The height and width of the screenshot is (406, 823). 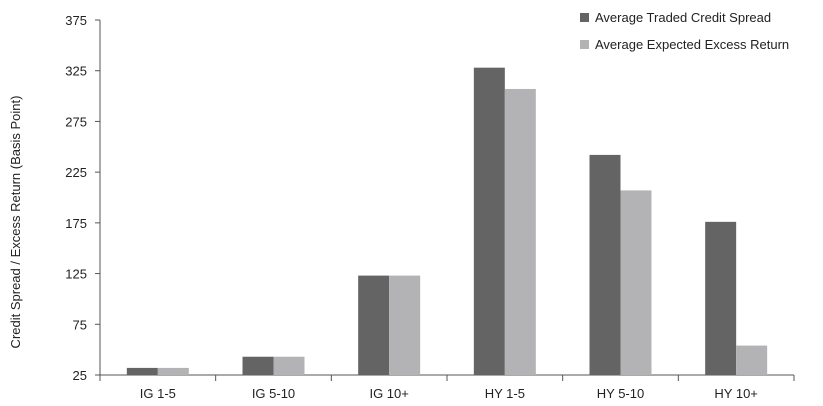 What do you see at coordinates (692, 44) in the screenshot?
I see `legend-label: Average Expected Excess Return` at bounding box center [692, 44].